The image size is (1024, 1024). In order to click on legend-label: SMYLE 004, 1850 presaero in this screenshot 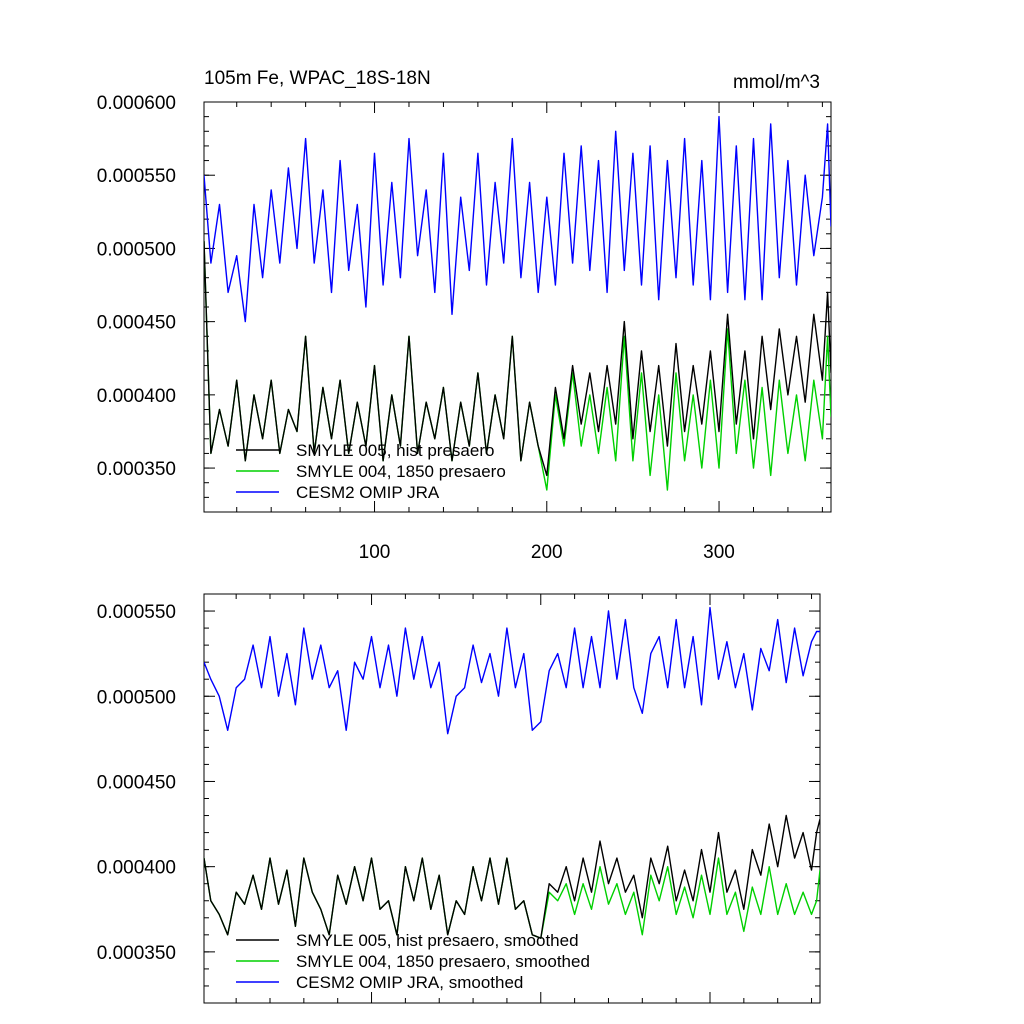, I will do `click(401, 471)`.